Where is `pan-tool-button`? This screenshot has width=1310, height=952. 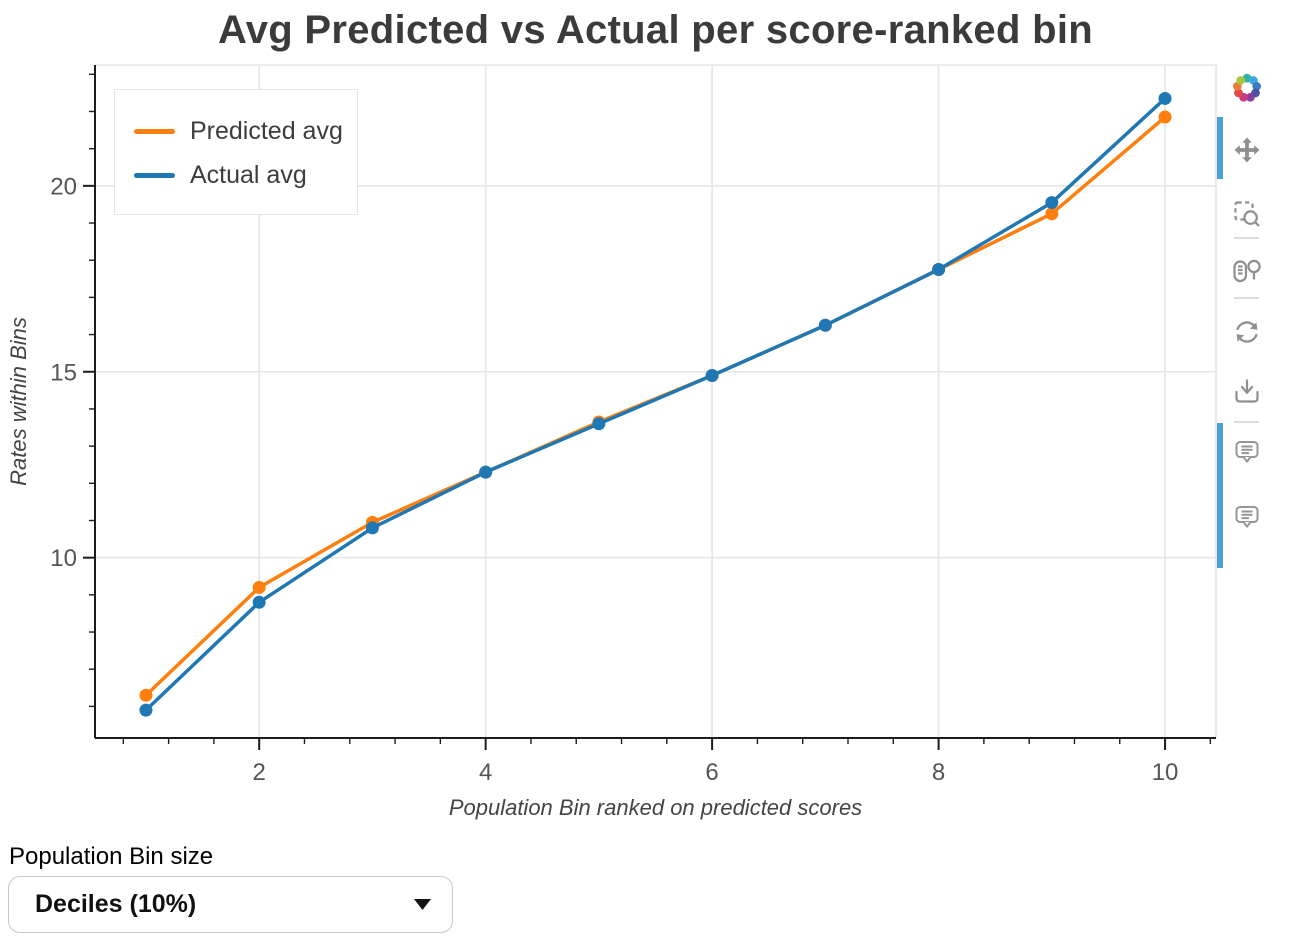 pan-tool-button is located at coordinates (1247, 150).